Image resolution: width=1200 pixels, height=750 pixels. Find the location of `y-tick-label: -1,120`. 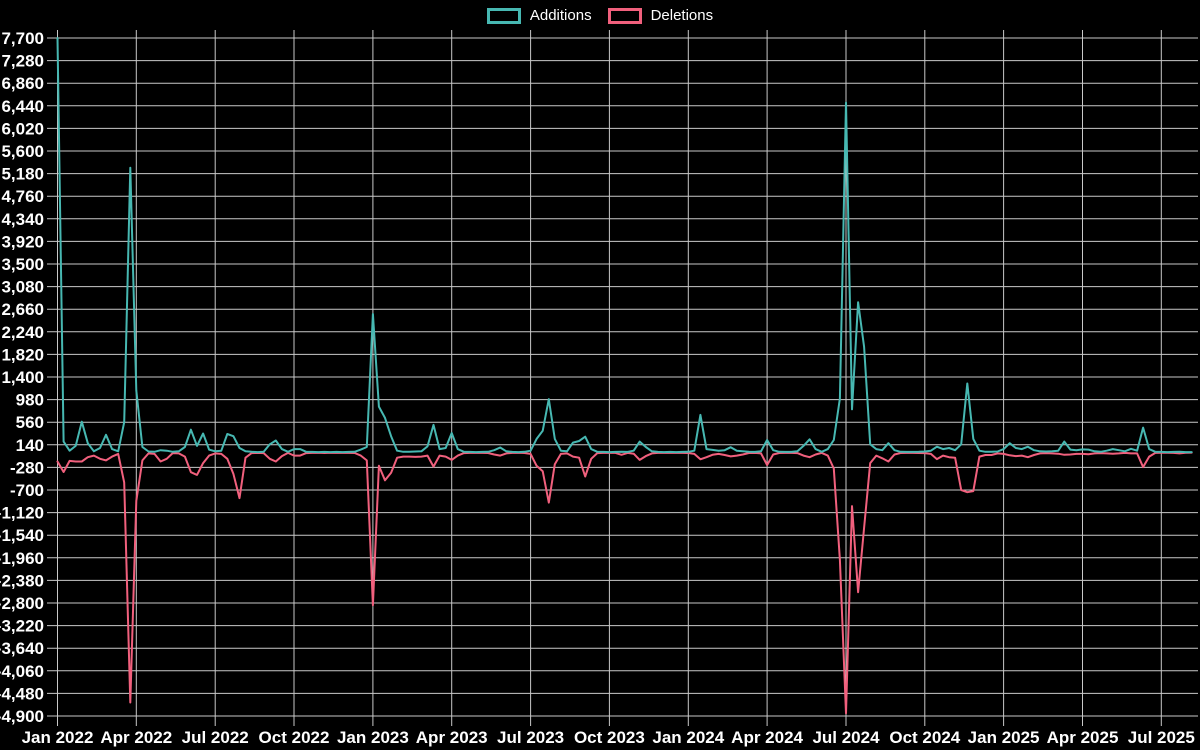

y-tick-label: -1,120 is located at coordinates (22, 513).